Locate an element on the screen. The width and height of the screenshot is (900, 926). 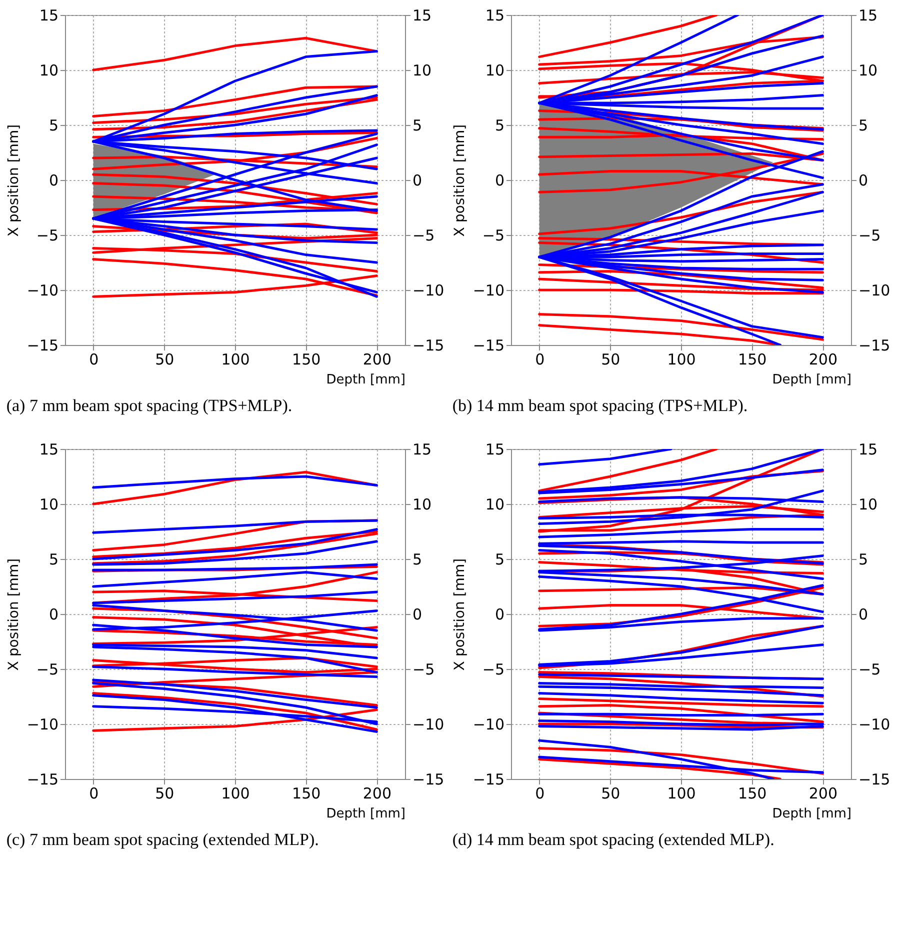
text: (c) 7 mm beam spot spacing (extended MLP). is located at coordinates (162, 839).